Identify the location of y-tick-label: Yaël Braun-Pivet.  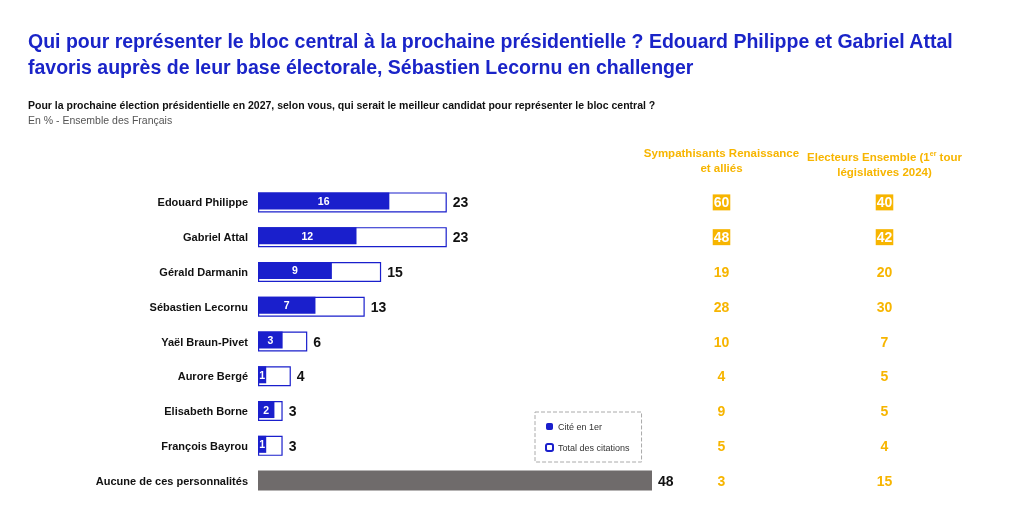
(205, 341).